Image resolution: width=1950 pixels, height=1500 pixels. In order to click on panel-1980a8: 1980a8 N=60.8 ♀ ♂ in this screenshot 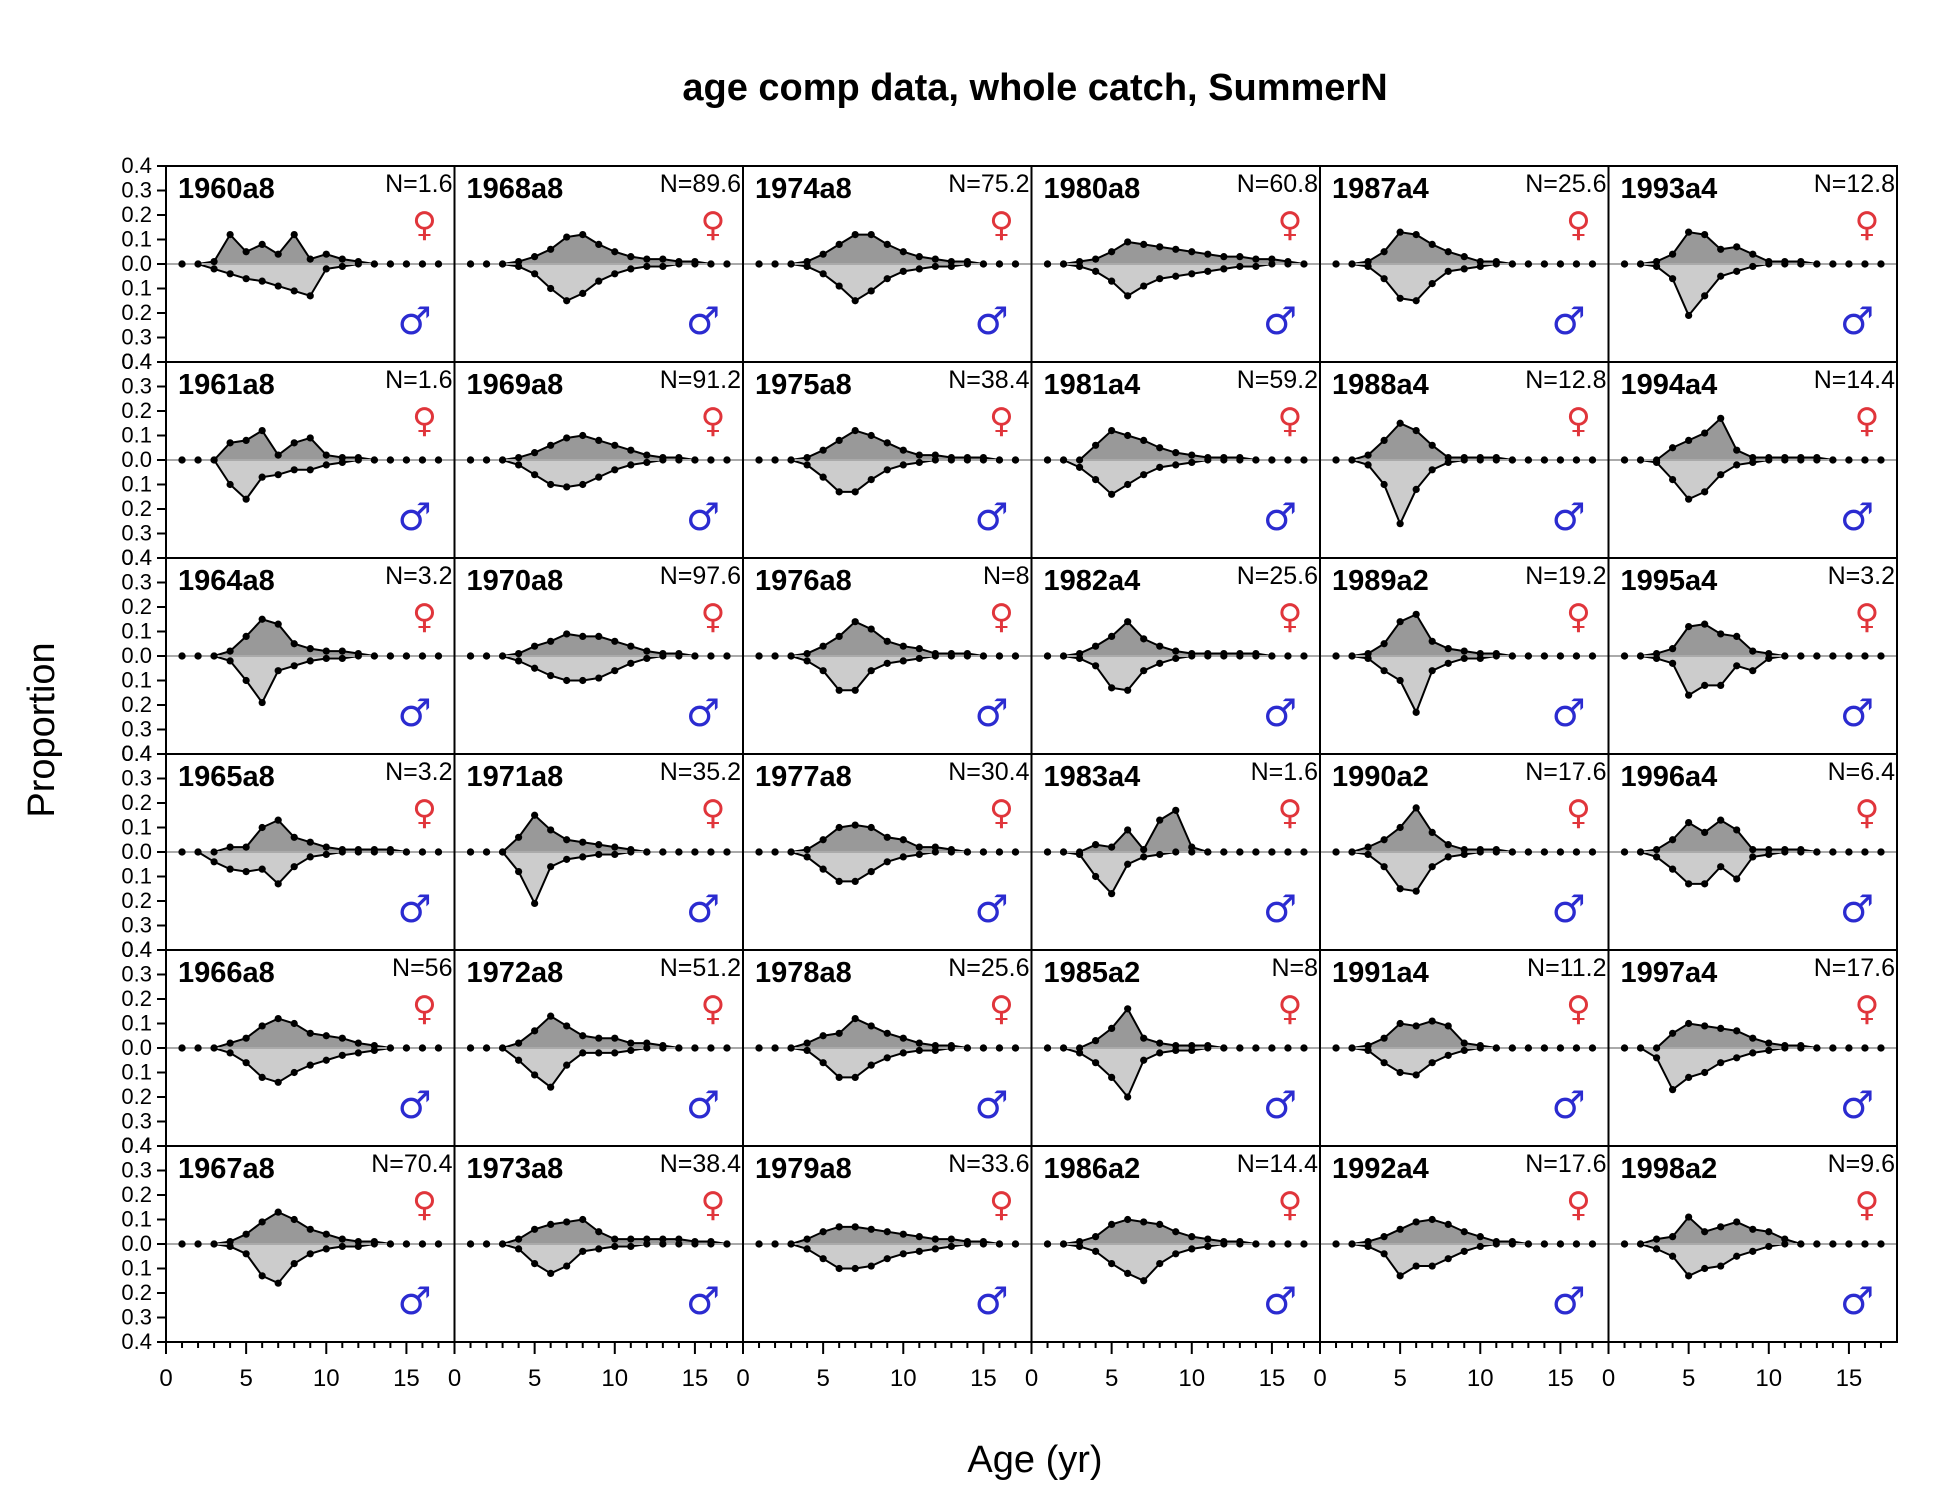, I will do `click(1175, 264)`.